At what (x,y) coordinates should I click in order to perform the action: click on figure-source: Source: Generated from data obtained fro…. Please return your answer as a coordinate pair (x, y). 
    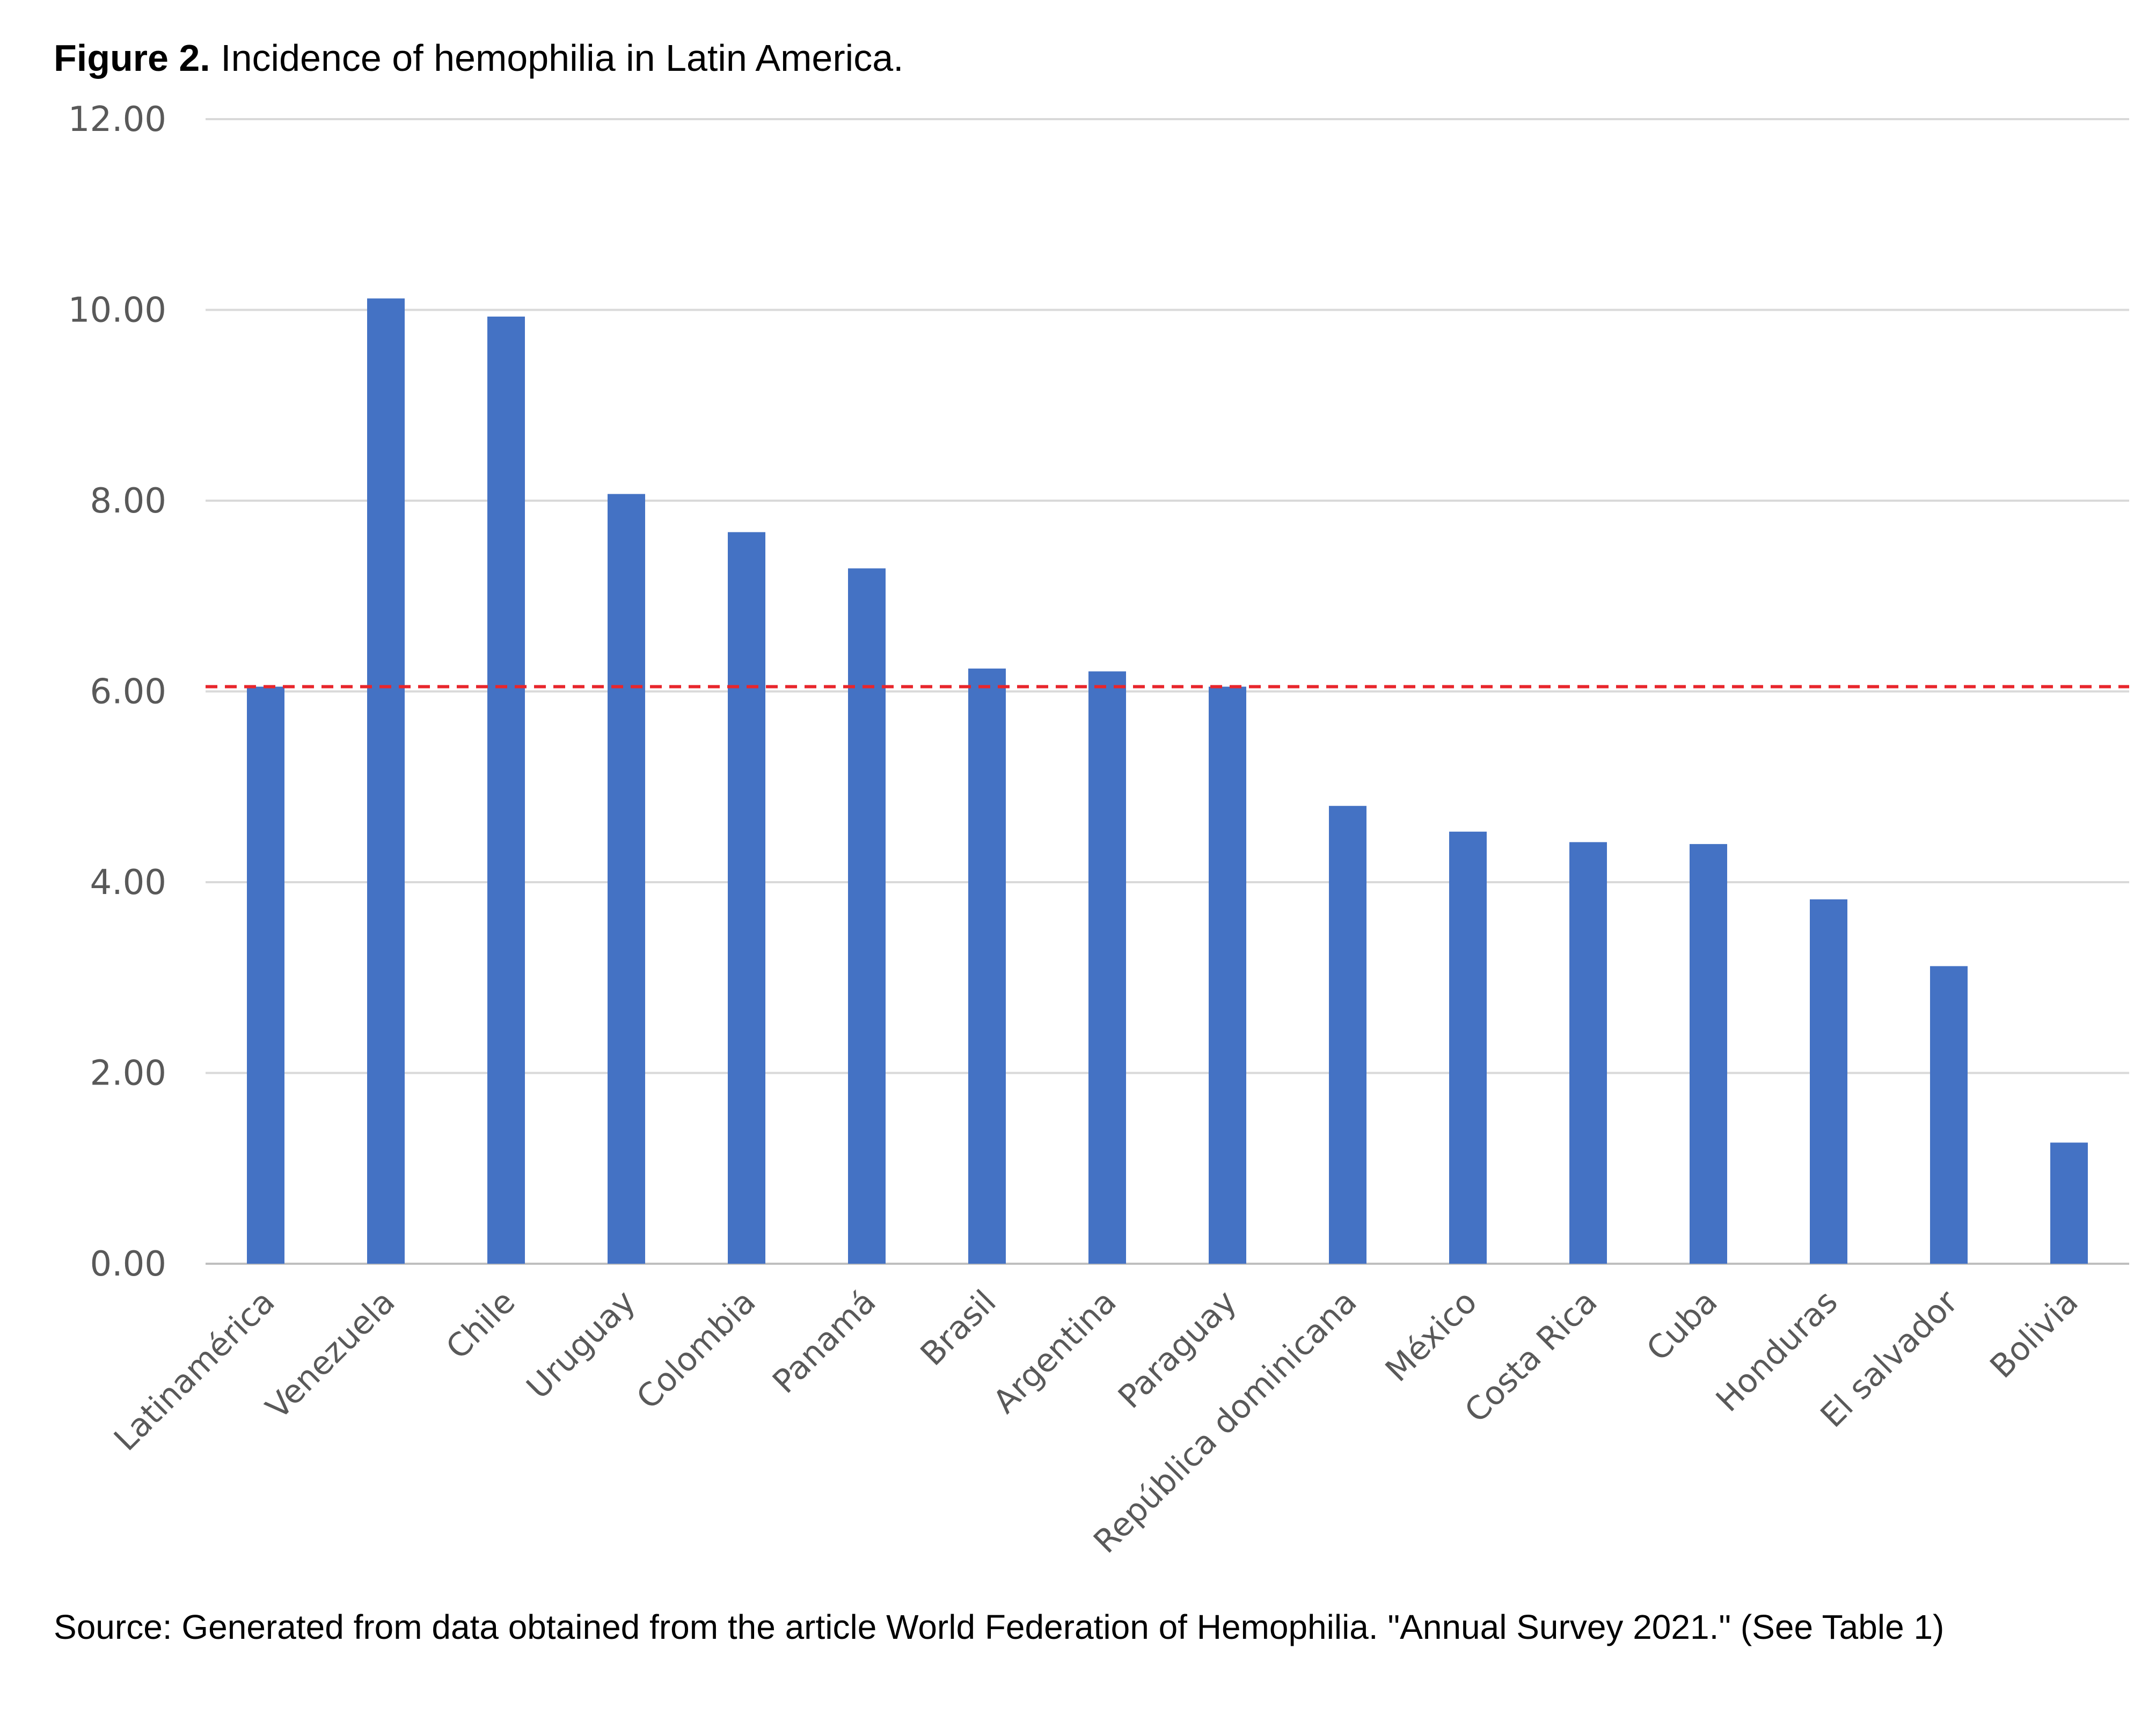
    Looking at the image, I should click on (1000, 1627).